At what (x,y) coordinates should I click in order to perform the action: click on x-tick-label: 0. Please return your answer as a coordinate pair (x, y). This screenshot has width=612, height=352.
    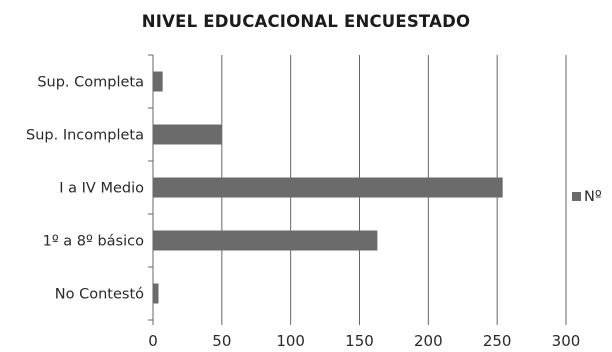
    Looking at the image, I should click on (153, 341).